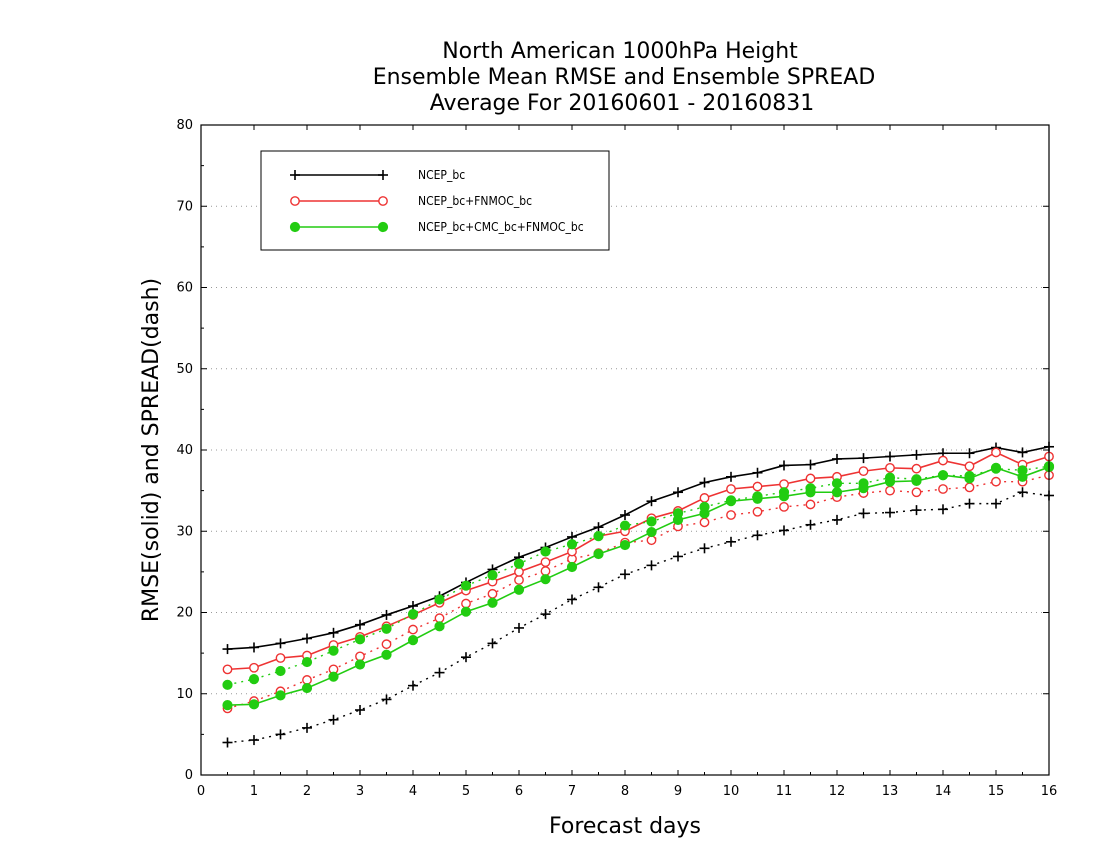 The width and height of the screenshot is (1100, 850). I want to click on x-tick-label: 2, so click(307, 791).